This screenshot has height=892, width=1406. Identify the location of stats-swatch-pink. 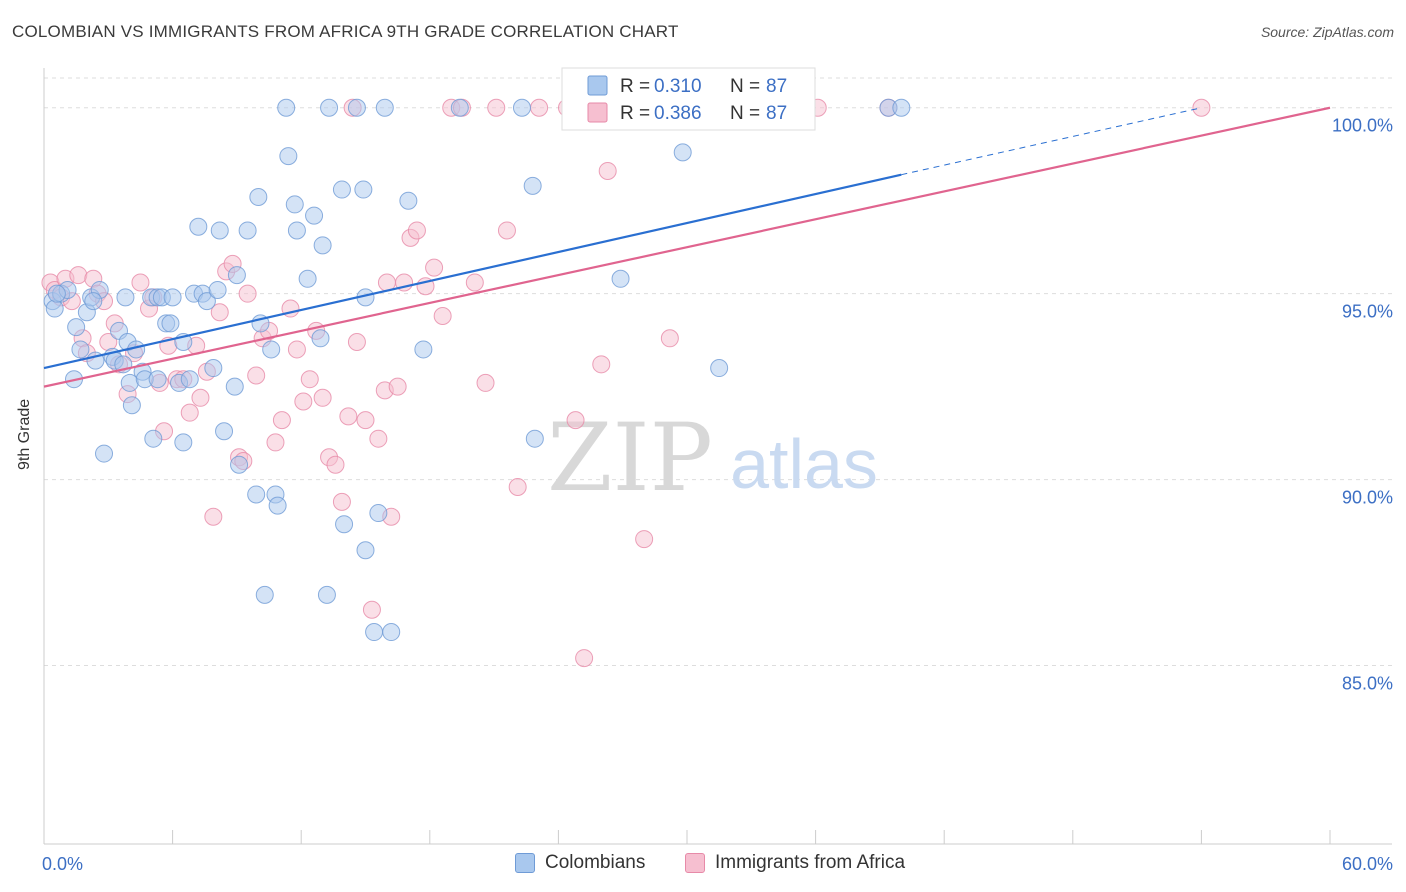
(597, 112).